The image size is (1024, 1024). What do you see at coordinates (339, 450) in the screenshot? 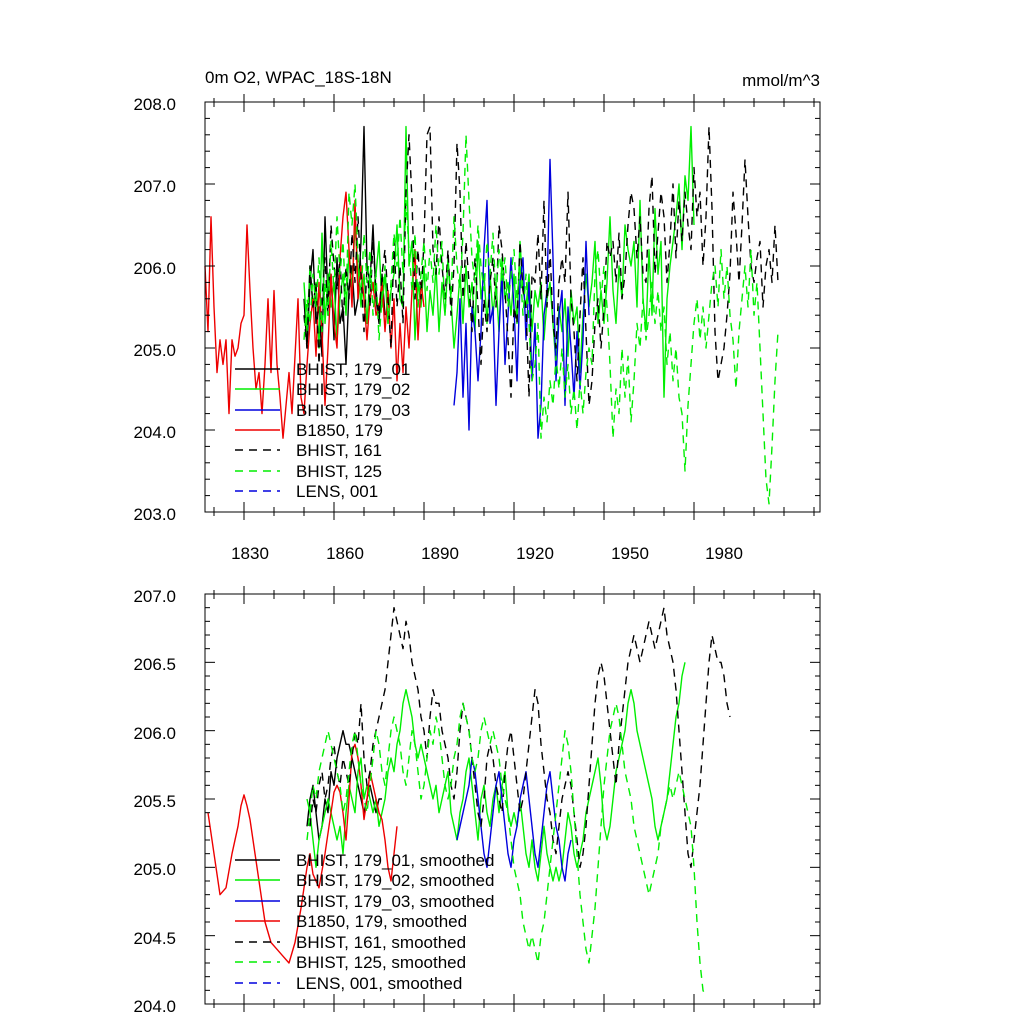
I see `legend-label: BHIST, 161` at bounding box center [339, 450].